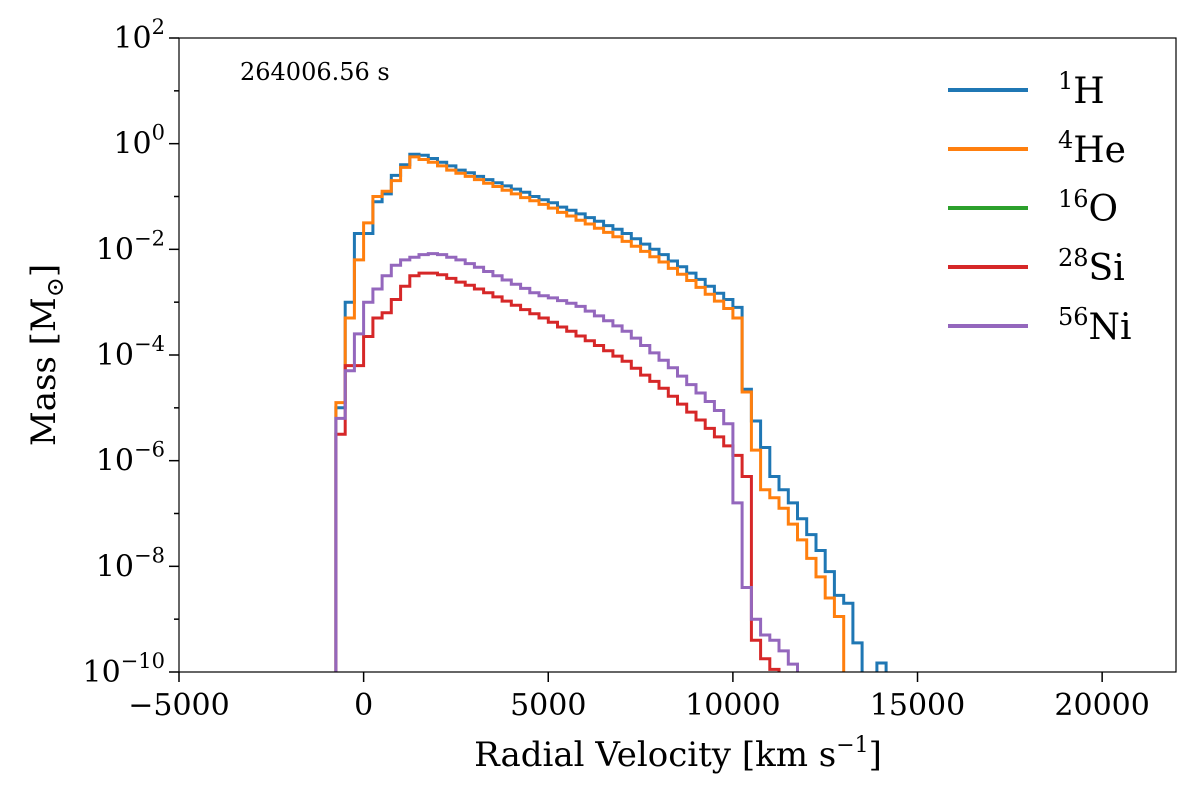  What do you see at coordinates (1092, 148) in the screenshot?
I see `legend-label-4He: 4He` at bounding box center [1092, 148].